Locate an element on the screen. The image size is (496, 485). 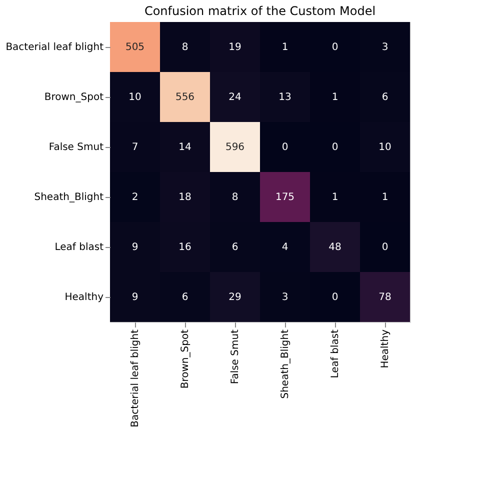
x-tick-label: Sheath_Blight is located at coordinates (285, 364).